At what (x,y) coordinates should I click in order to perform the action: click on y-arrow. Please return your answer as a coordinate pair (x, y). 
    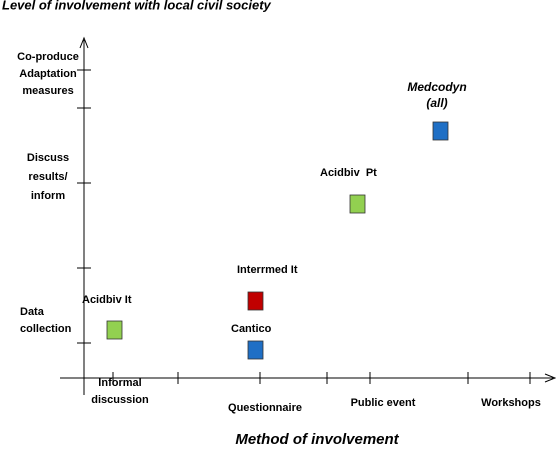
    Looking at the image, I should click on (84, 42).